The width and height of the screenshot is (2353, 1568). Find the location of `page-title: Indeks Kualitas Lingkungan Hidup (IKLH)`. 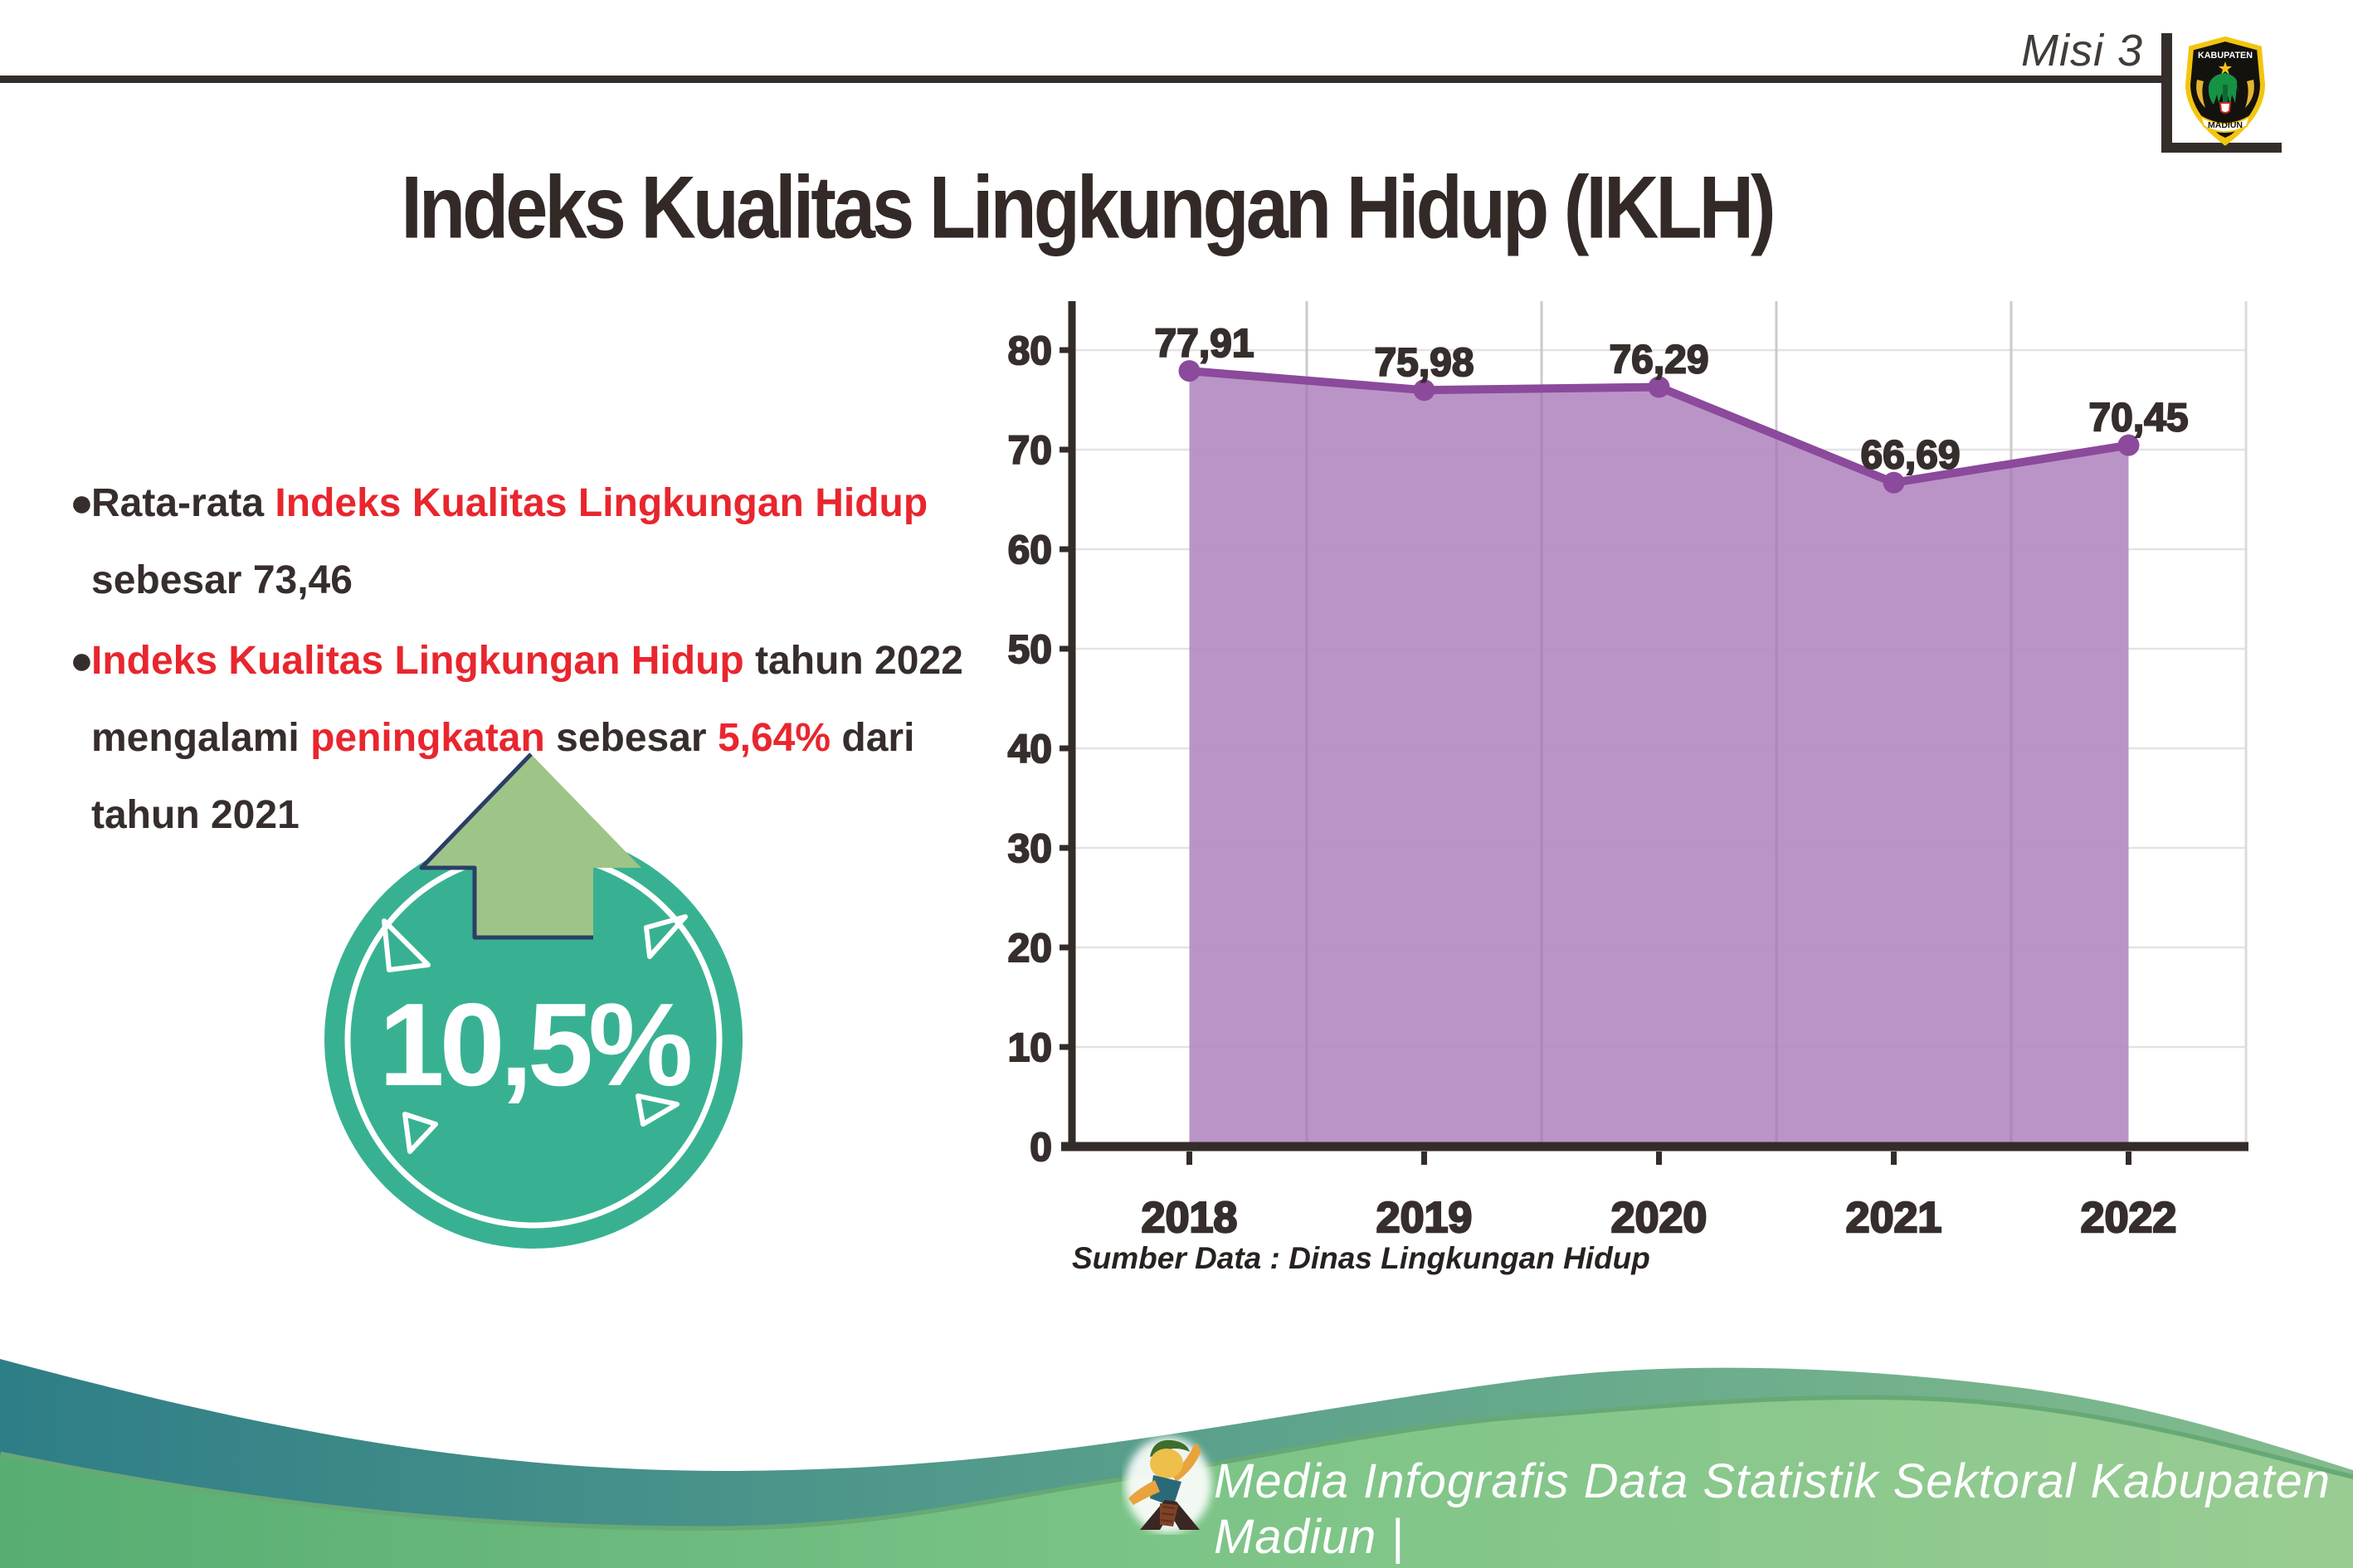

page-title: Indeks Kualitas Lingkungan Hidup (IKLH) is located at coordinates (1088, 207).